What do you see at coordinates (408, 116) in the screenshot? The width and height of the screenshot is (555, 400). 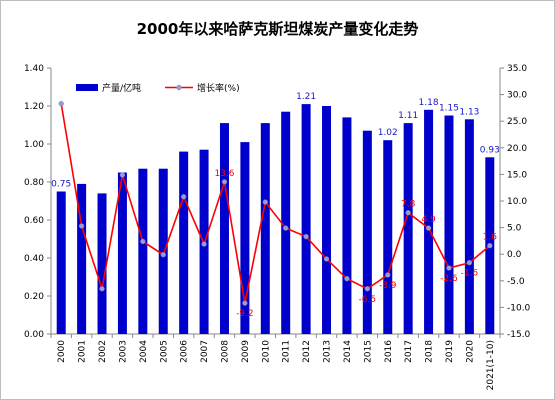 I see `bar-value-label: 1.11` at bounding box center [408, 116].